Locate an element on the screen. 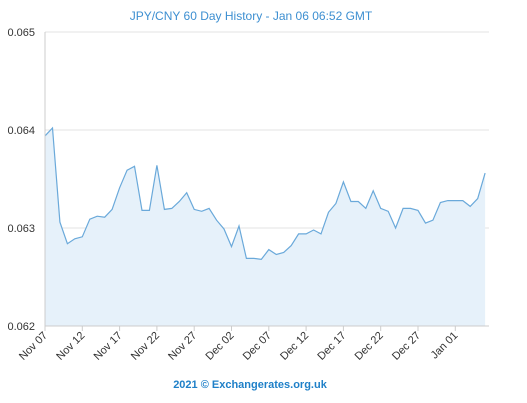 This screenshot has height=403, width=527. x-tick-label: Nov 17 is located at coordinates (108, 346).